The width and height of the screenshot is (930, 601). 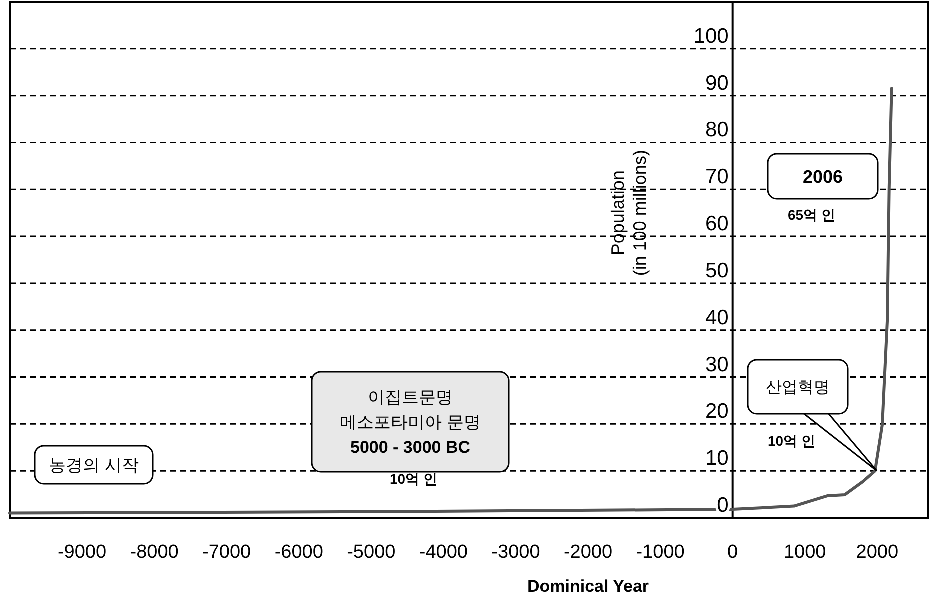 What do you see at coordinates (717, 458) in the screenshot?
I see `y-tick-label: 10` at bounding box center [717, 458].